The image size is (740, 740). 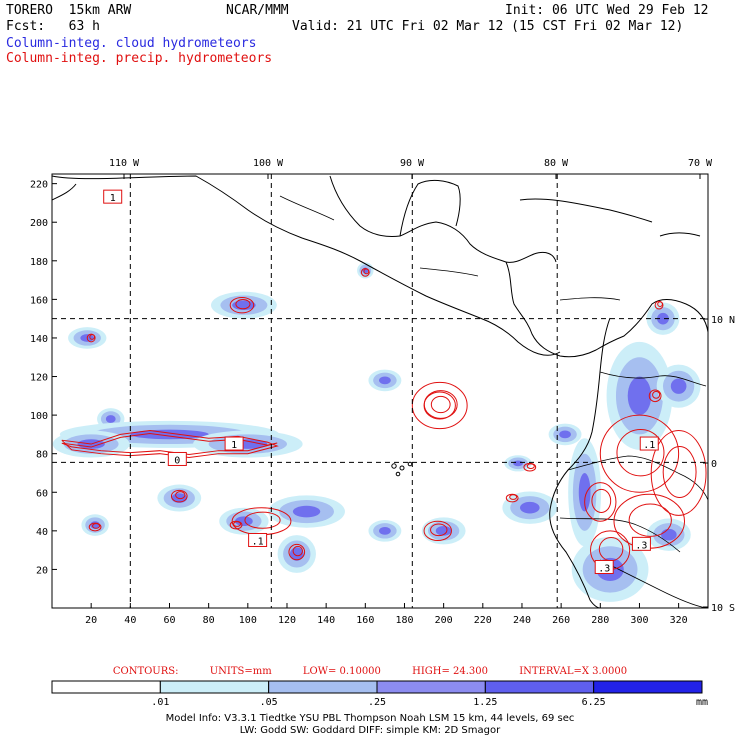 I want to click on left-tick-label: 220, so click(x=39, y=185).